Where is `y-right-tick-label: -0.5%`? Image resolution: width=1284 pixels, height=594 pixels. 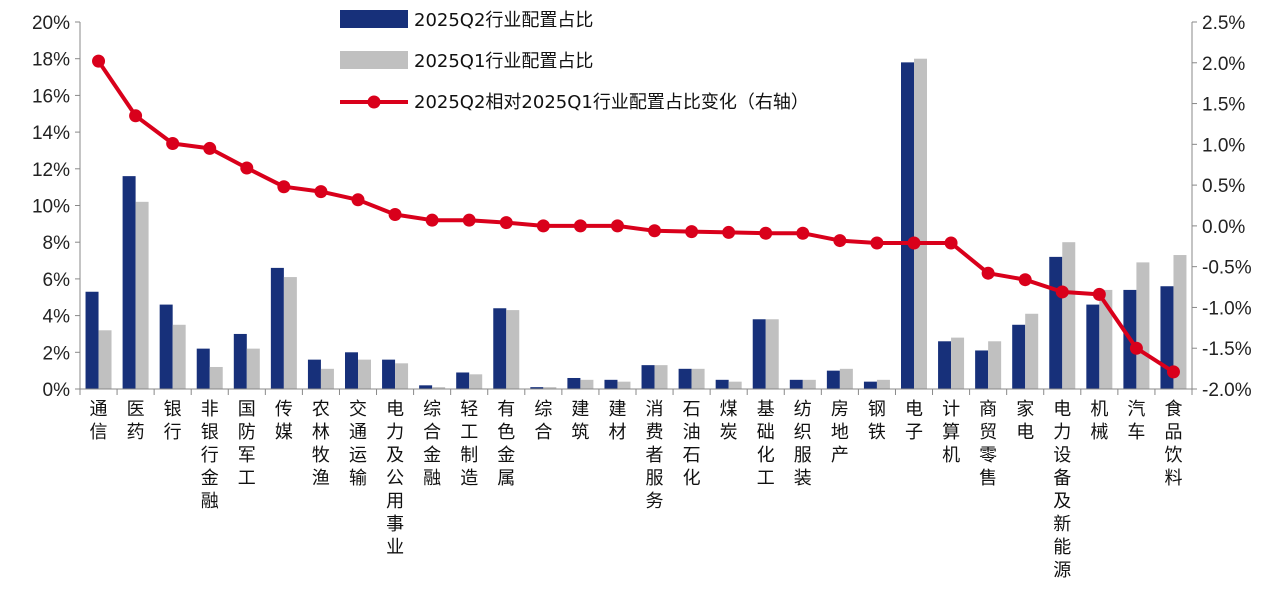 y-right-tick-label: -0.5% is located at coordinates (1227, 268).